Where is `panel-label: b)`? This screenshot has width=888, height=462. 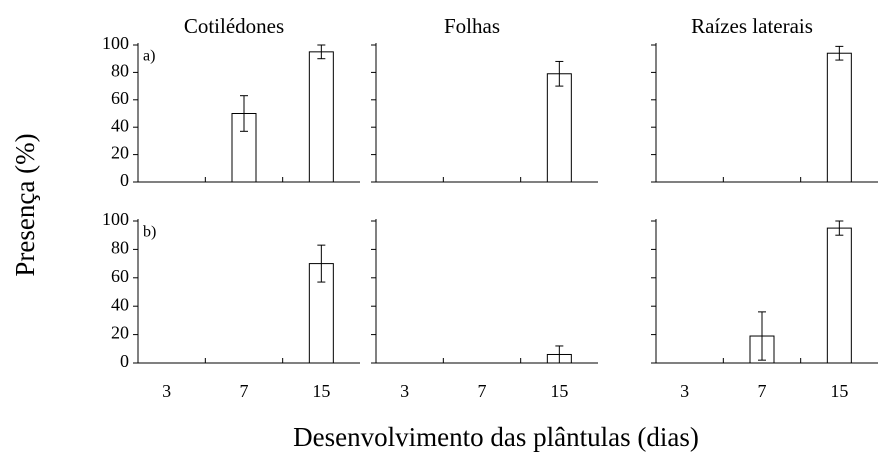 panel-label: b) is located at coordinates (149, 232).